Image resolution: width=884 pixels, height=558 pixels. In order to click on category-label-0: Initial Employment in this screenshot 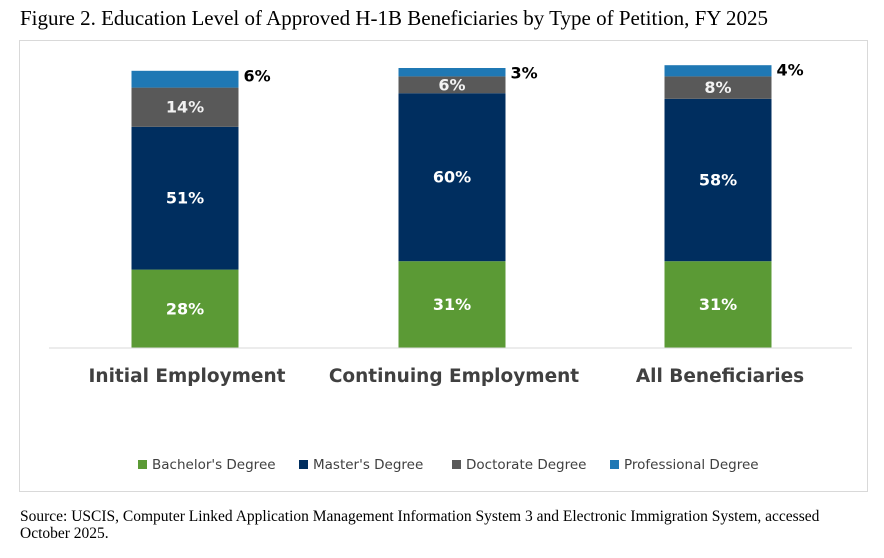, I will do `click(187, 376)`.